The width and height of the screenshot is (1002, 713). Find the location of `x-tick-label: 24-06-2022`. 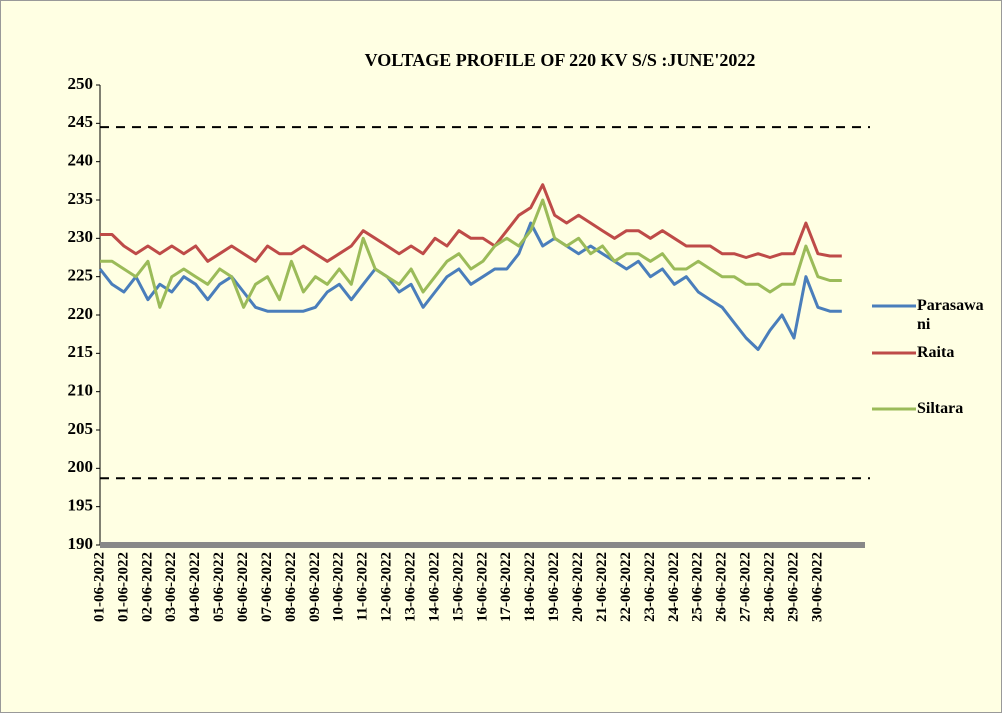

x-tick-label: 24-06-2022 is located at coordinates (674, 587).